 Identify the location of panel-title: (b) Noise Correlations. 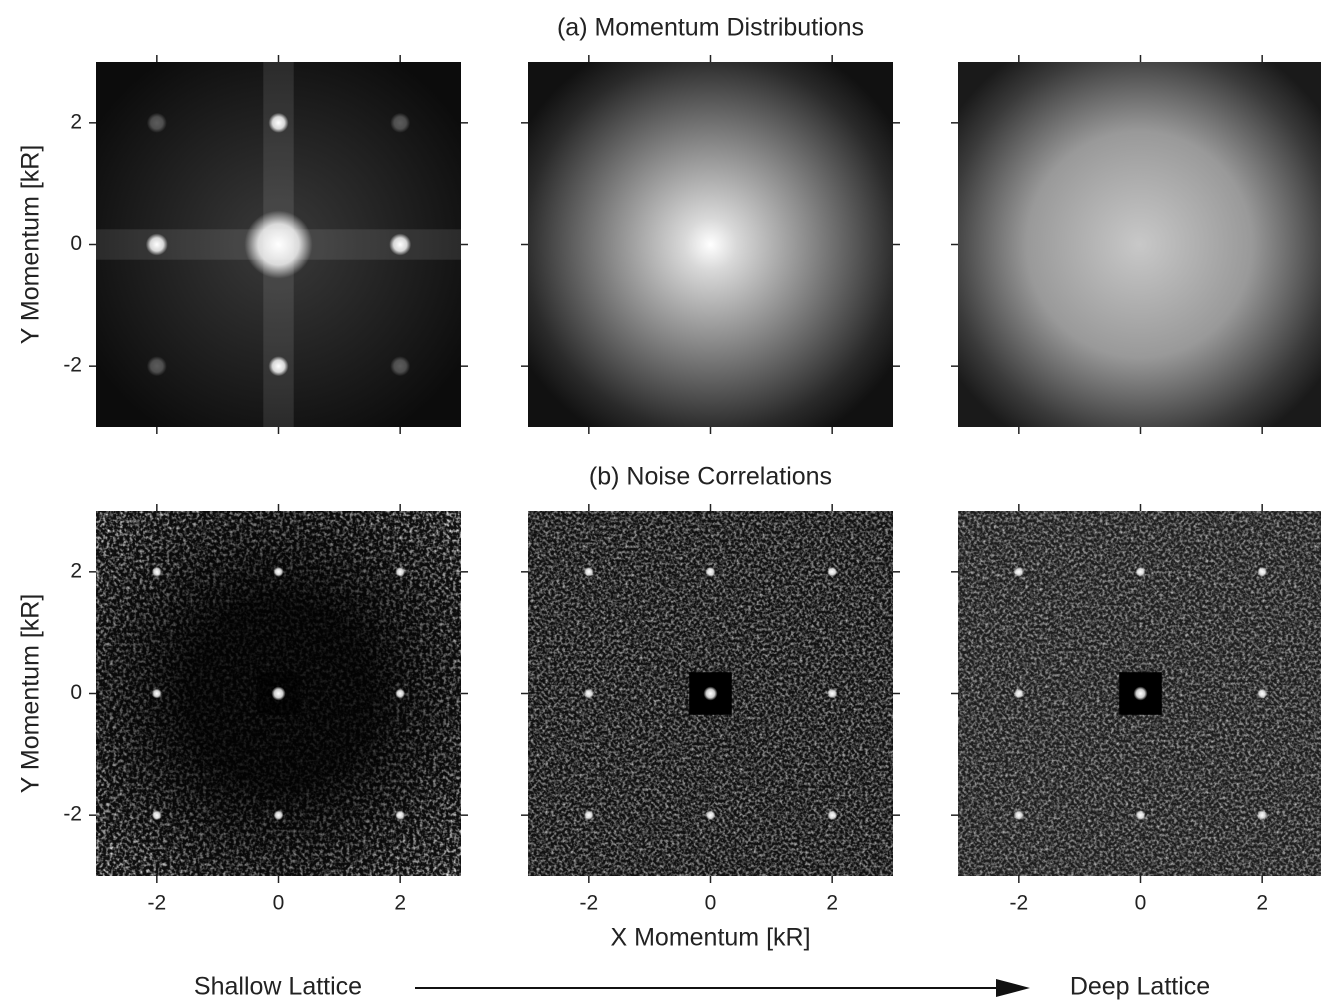
(710, 477).